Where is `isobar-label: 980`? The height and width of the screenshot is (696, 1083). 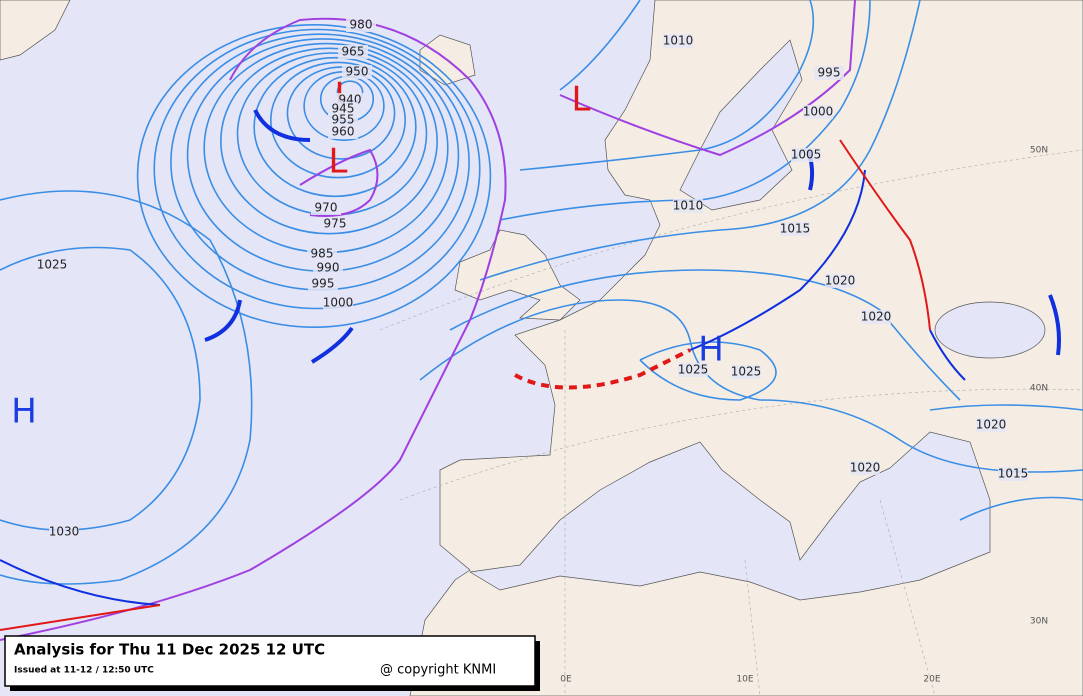 isobar-label: 980 is located at coordinates (361, 25).